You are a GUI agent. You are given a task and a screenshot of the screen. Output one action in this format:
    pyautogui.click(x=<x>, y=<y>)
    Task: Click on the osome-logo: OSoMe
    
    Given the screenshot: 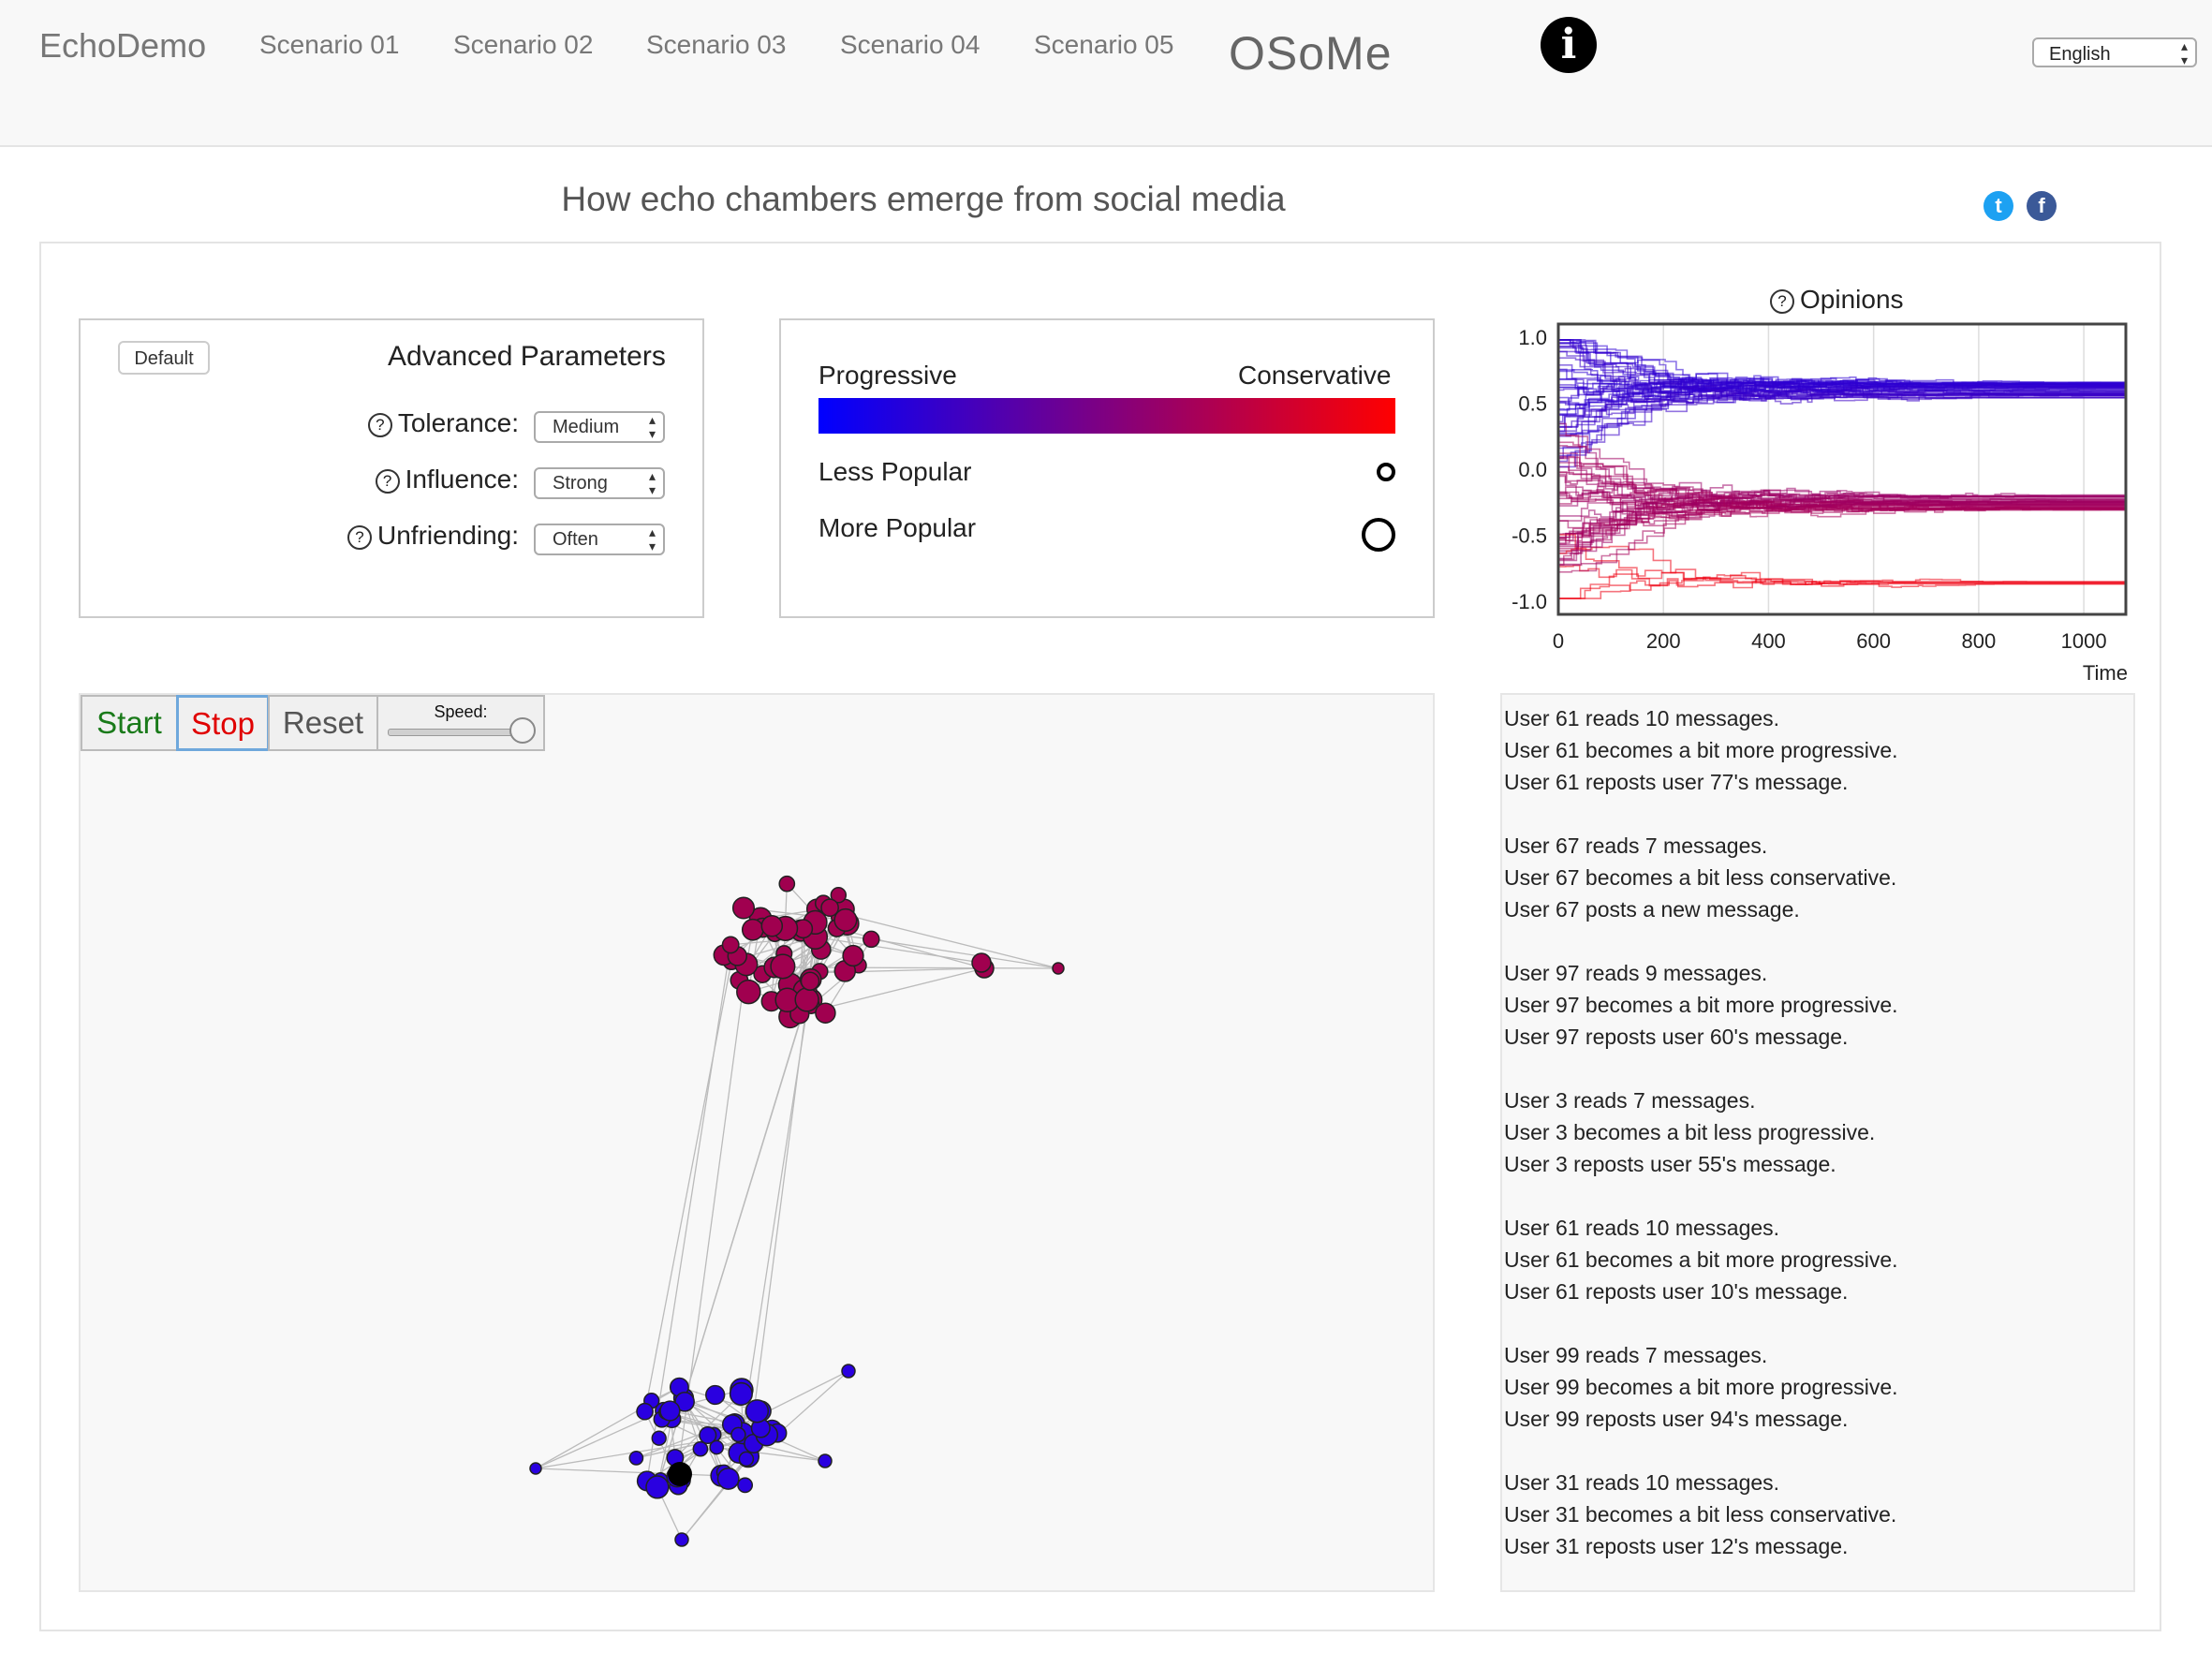 What is the action you would take?
    pyautogui.click(x=1311, y=53)
    